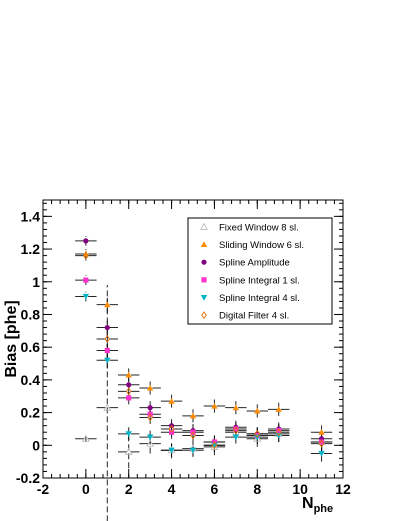 The image size is (403, 521). What do you see at coordinates (31, 216) in the screenshot?
I see `y-tick-label: 1.4` at bounding box center [31, 216].